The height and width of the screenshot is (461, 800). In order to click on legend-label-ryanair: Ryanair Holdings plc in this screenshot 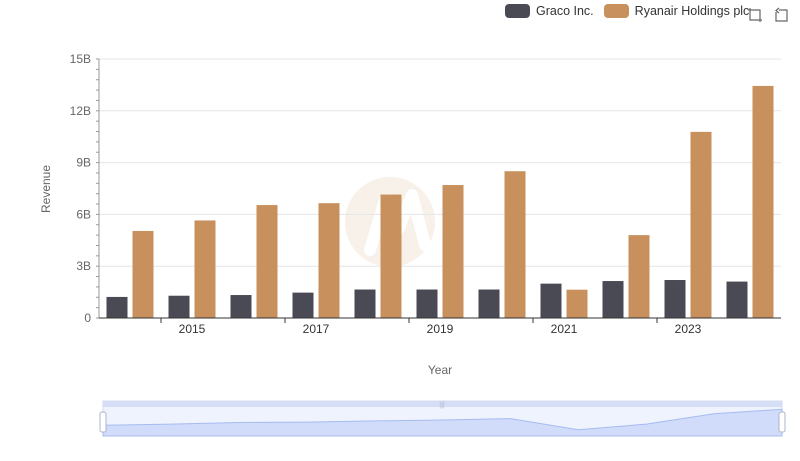, I will do `click(692, 11)`.